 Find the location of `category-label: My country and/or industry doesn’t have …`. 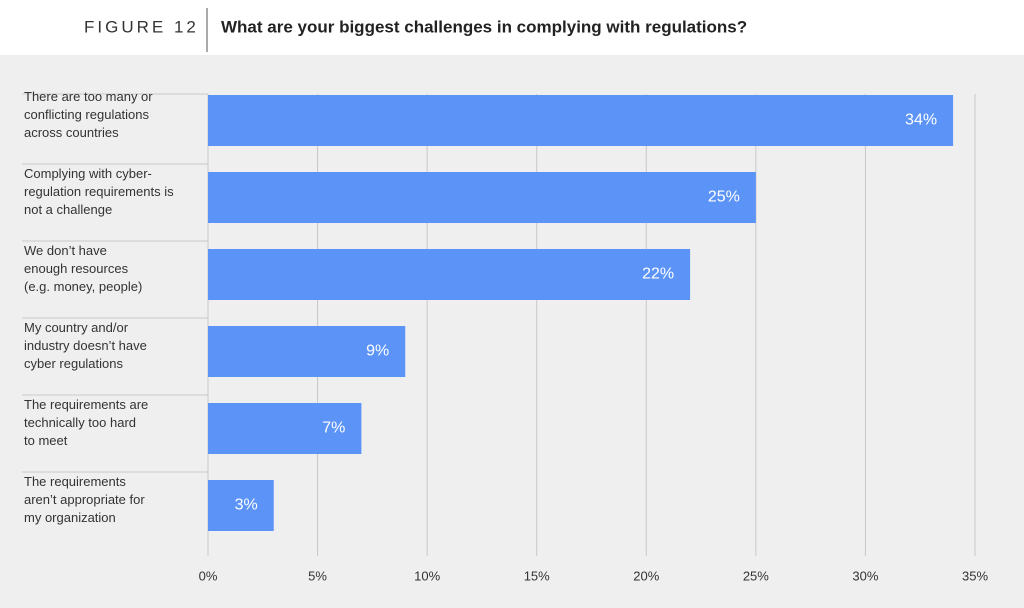

category-label: My country and/or industry doesn’t have … is located at coordinates (85, 345).